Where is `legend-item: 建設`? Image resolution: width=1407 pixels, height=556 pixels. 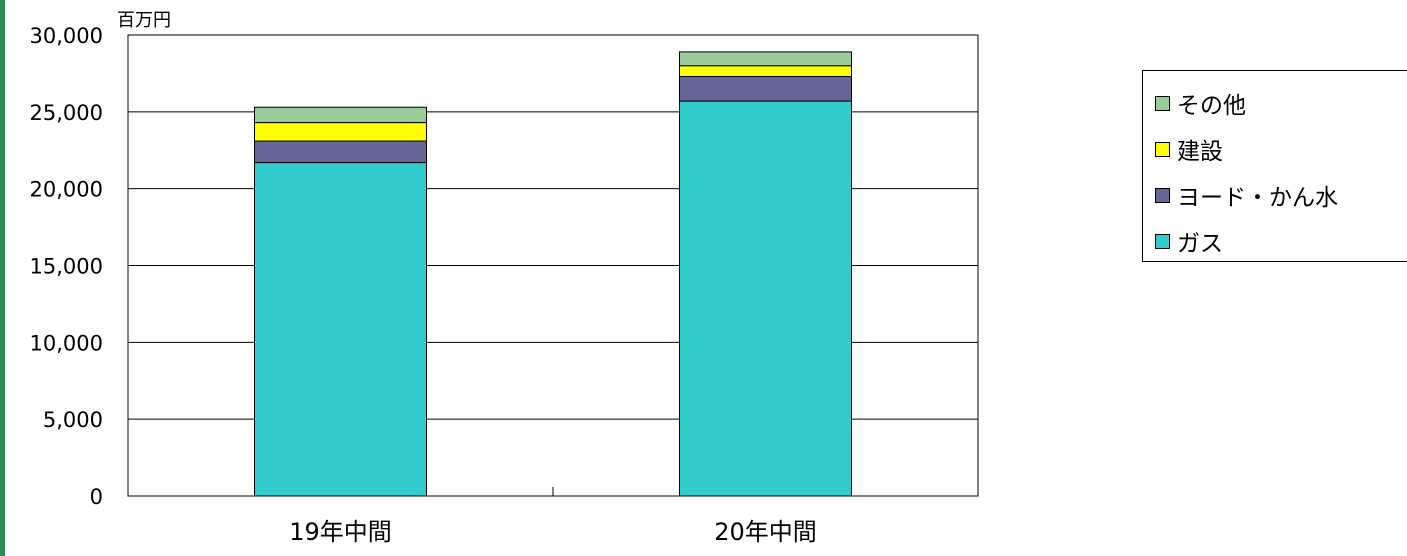
legend-item: 建設 is located at coordinates (1189, 149).